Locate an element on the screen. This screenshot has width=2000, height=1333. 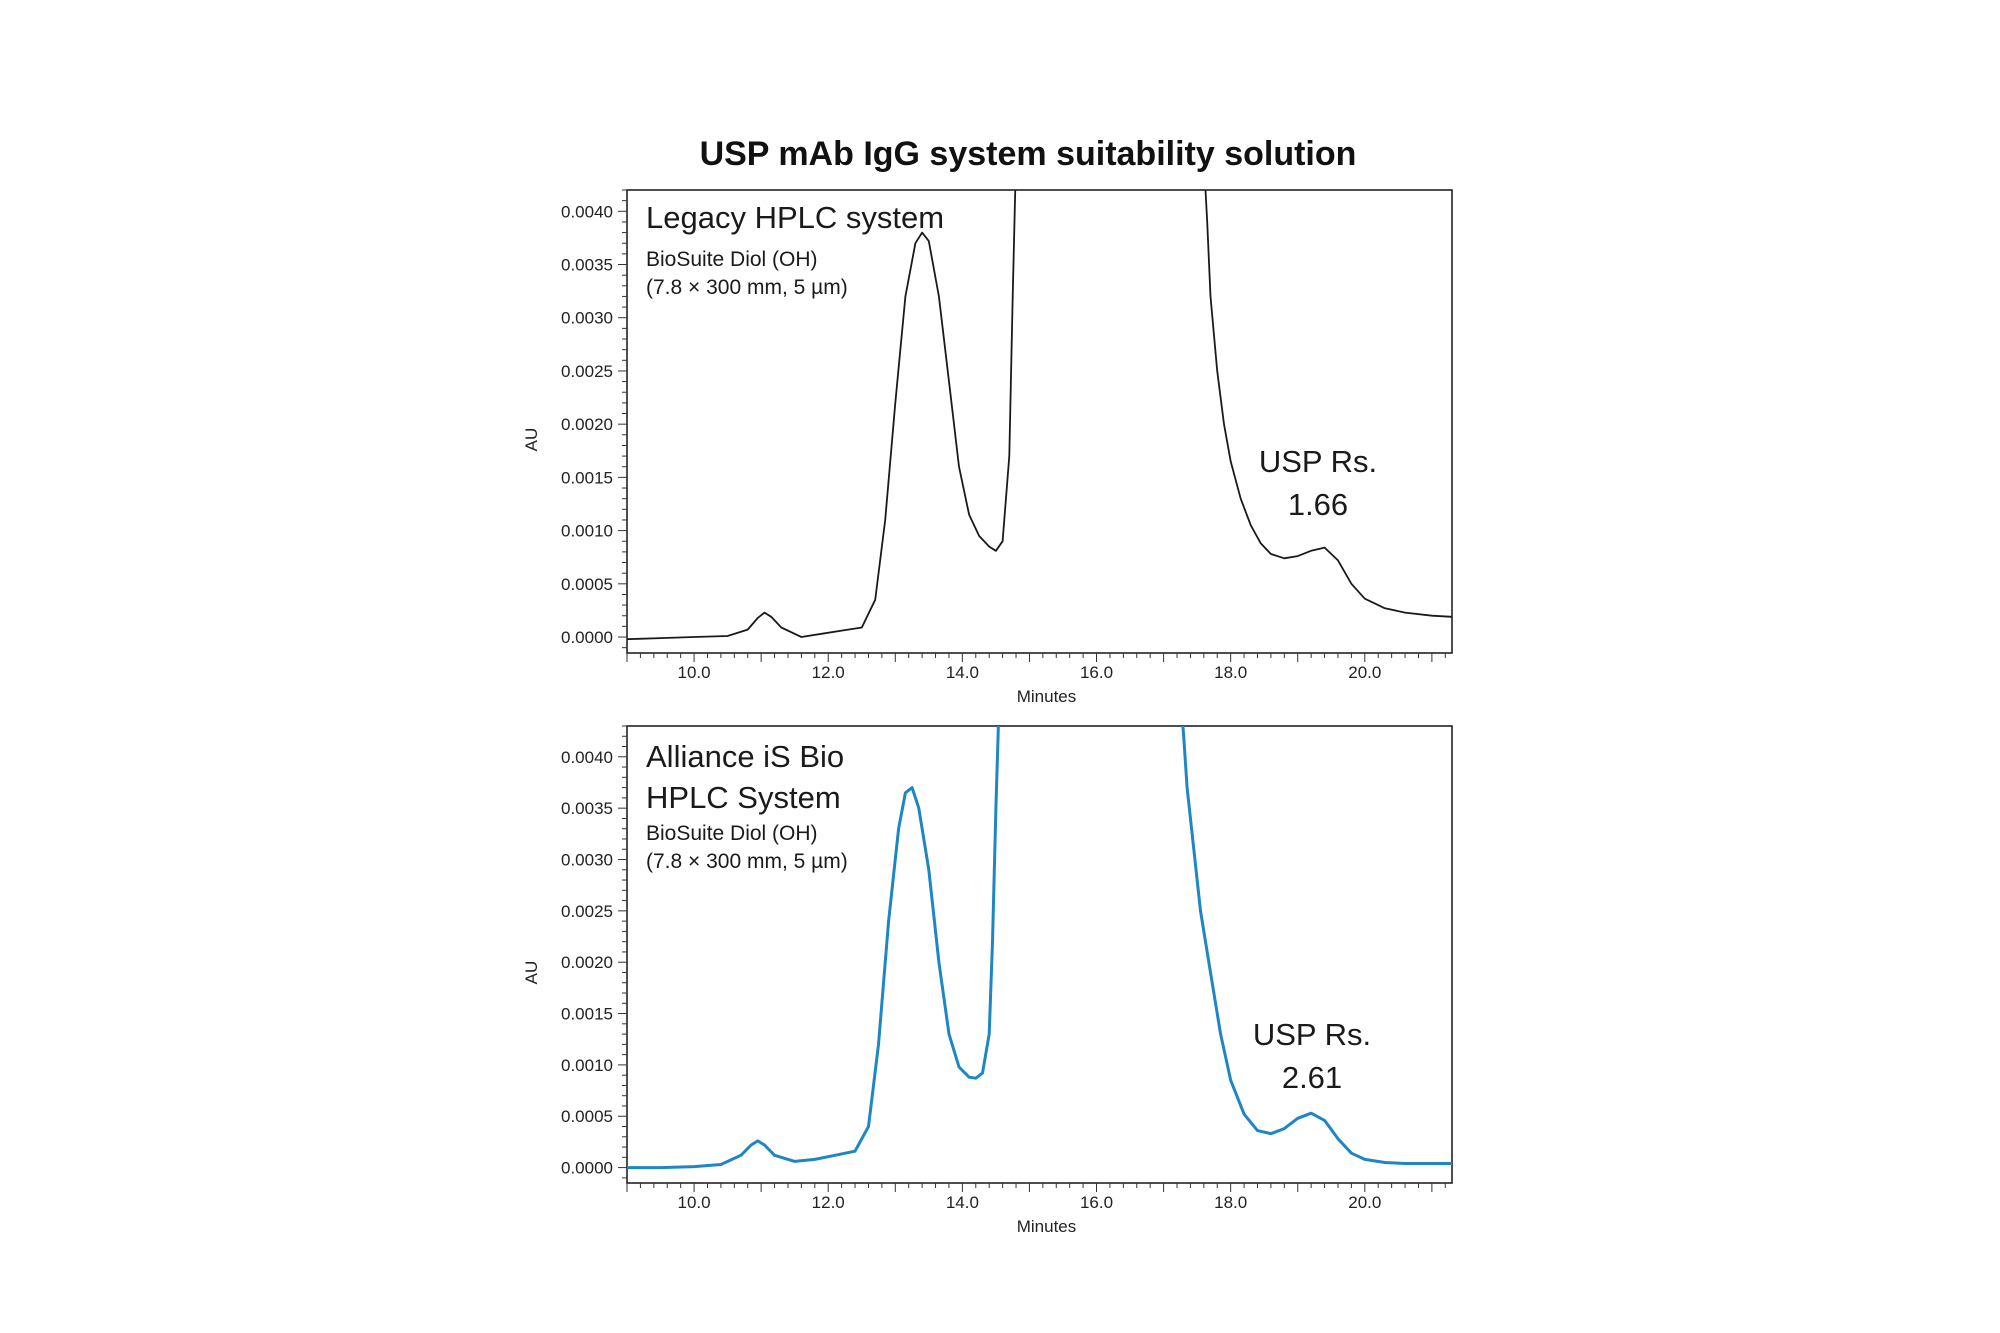
resolution-annotation: 1.66 is located at coordinates (1318, 504).